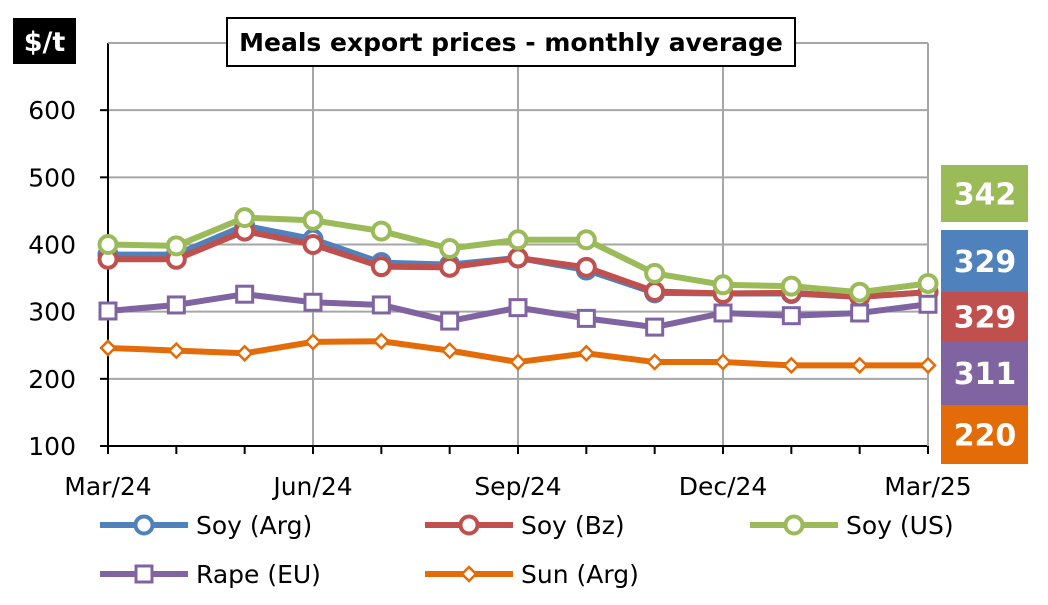 This screenshot has width=1048, height=605. I want to click on y-unit-box, so click(44, 41).